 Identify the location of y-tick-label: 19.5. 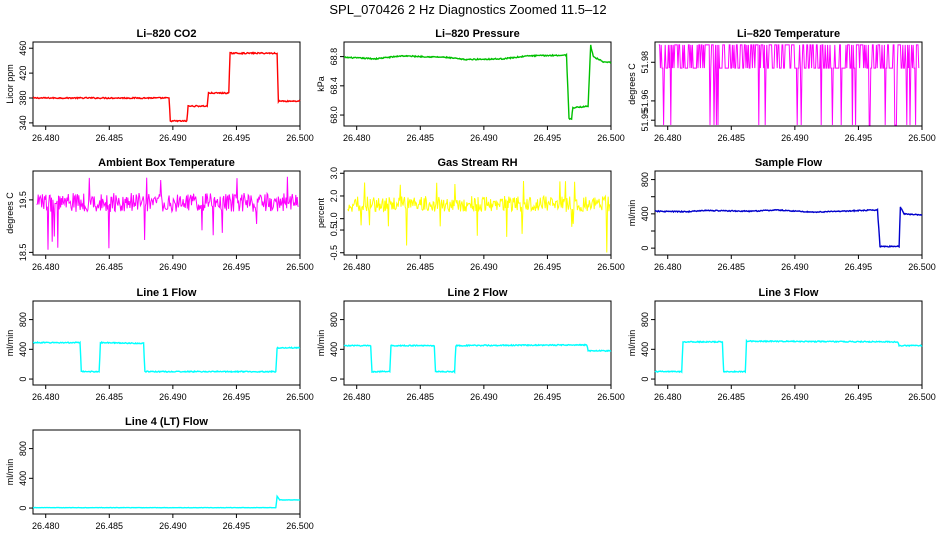
(23, 200).